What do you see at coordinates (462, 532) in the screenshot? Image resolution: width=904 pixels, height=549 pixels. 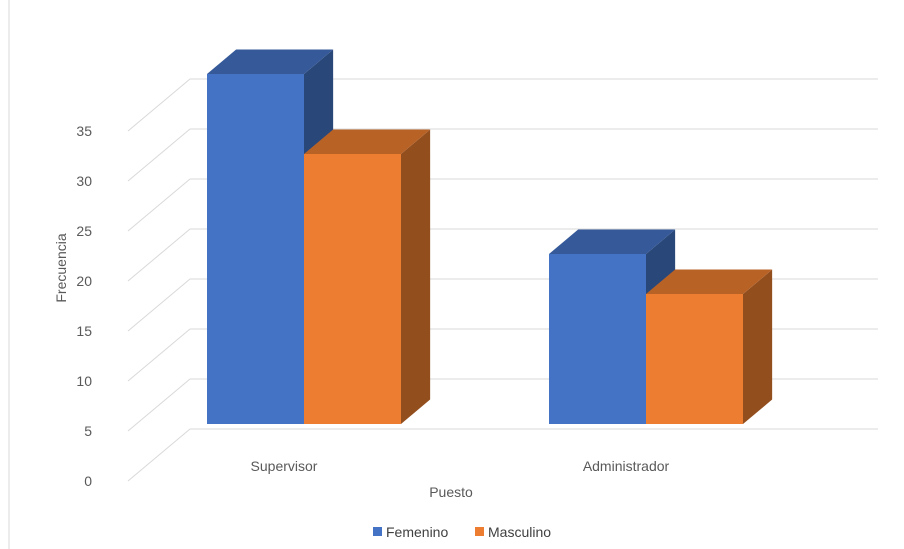 I see `legend: Femenino Masculino` at bounding box center [462, 532].